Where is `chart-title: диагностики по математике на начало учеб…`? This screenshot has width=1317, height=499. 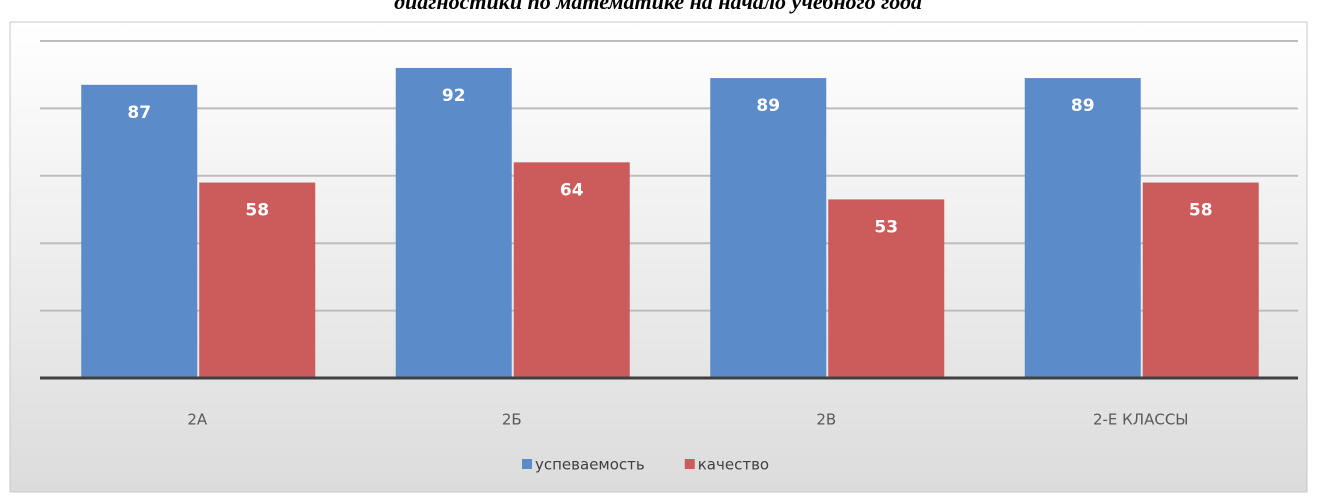
chart-title: диагностики по математике на начало учеб… is located at coordinates (658, 7).